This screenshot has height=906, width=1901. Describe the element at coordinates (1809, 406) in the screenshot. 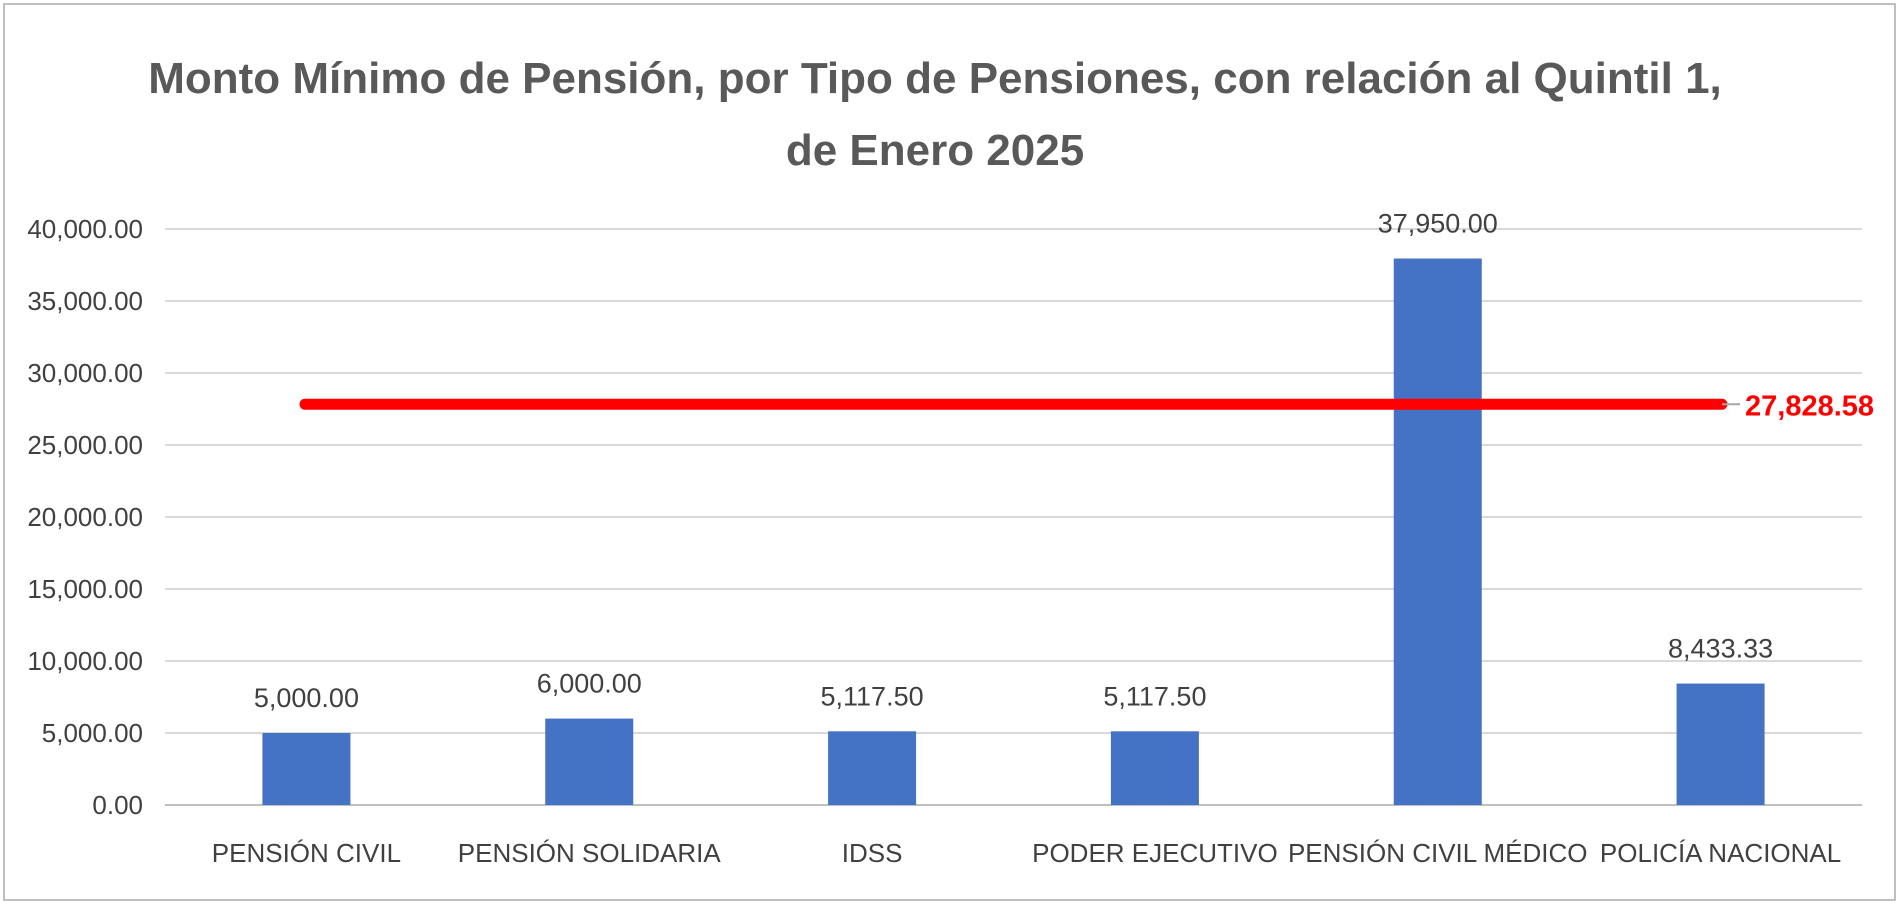

I see `reference-line-label: 27,828.58` at that location.